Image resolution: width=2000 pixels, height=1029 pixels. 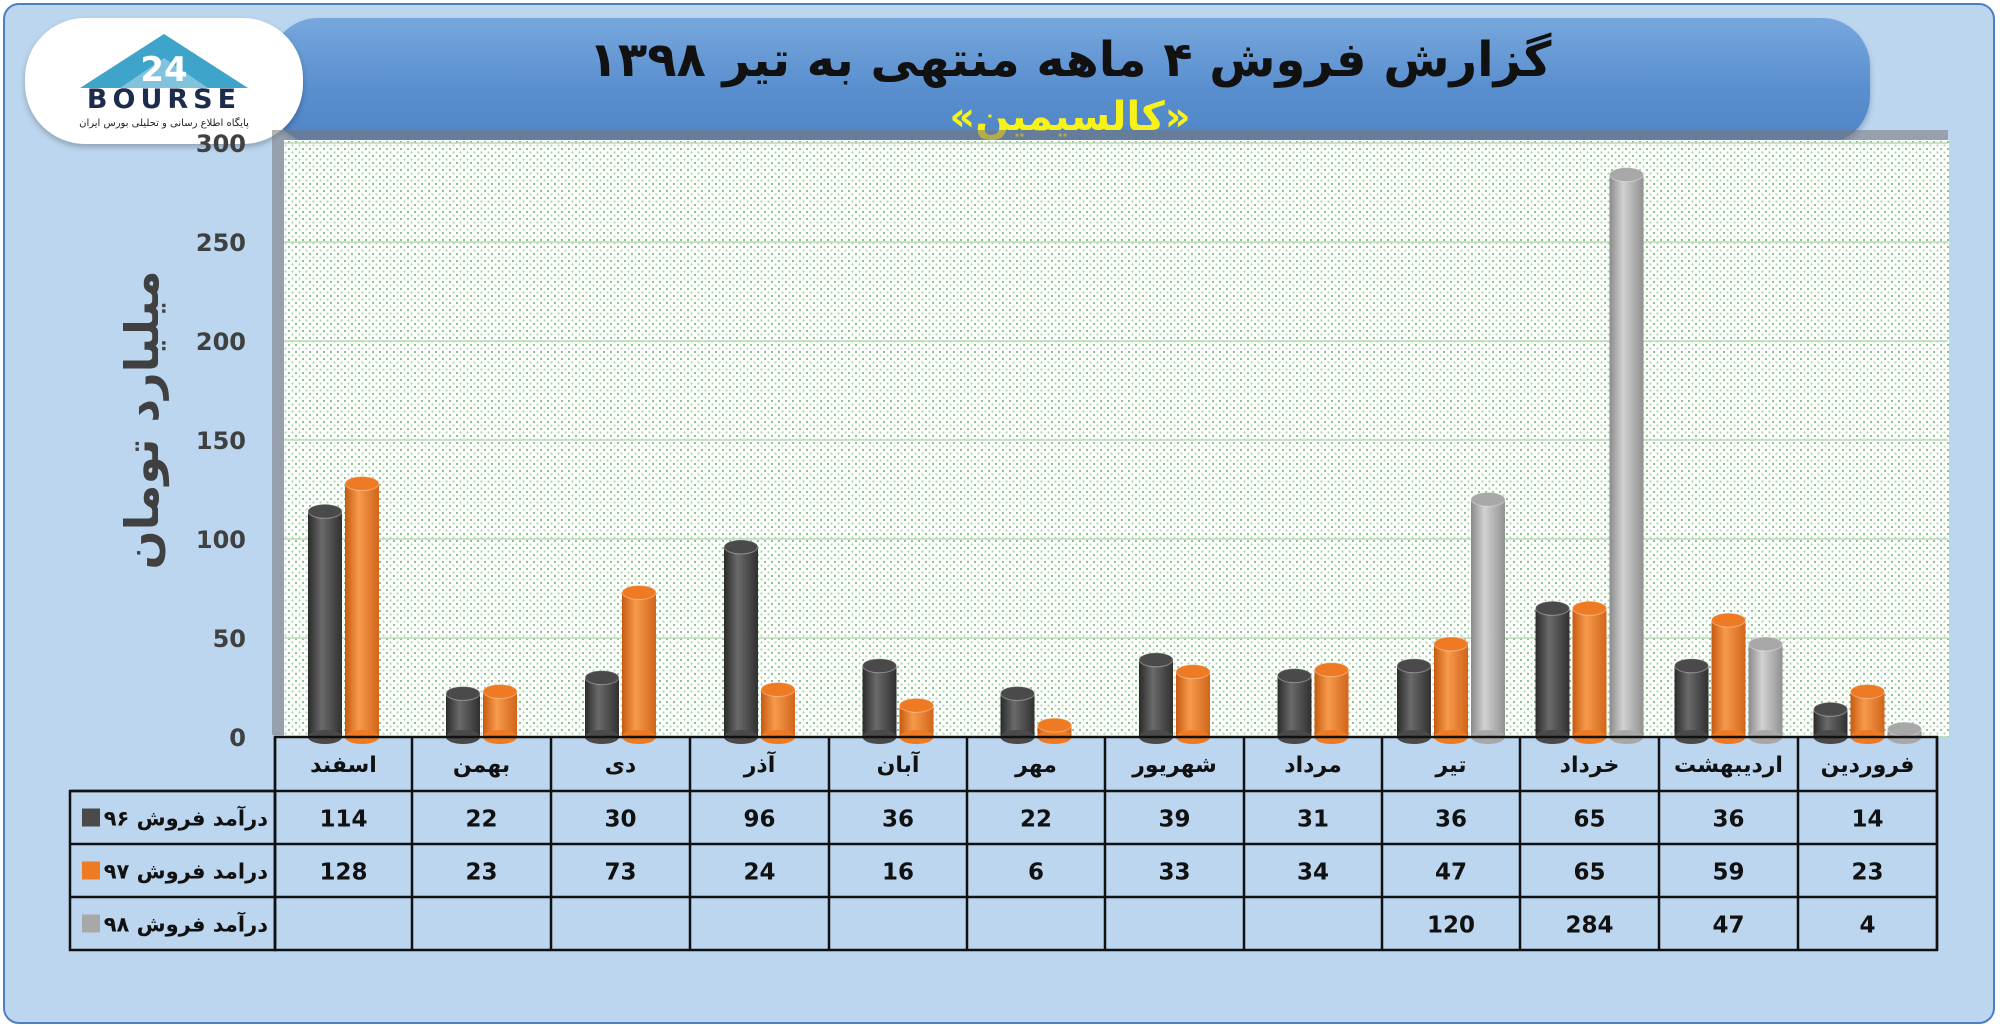 I want to click on chart-title: گزارش فروش ۴ ماهه منتهی به تیر ۱۳۹۸, so click(x=1070, y=60).